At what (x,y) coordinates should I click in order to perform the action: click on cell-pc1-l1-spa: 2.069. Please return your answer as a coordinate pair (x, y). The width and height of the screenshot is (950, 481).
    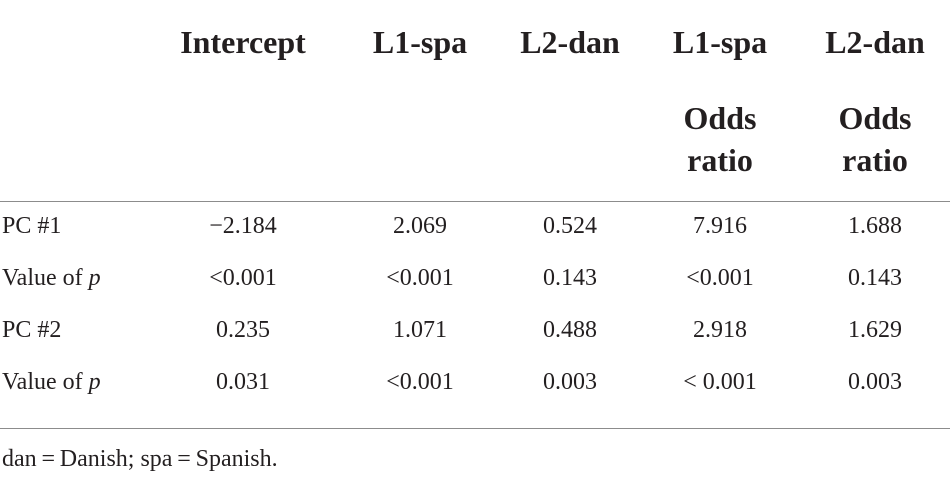
    Looking at the image, I should click on (420, 226).